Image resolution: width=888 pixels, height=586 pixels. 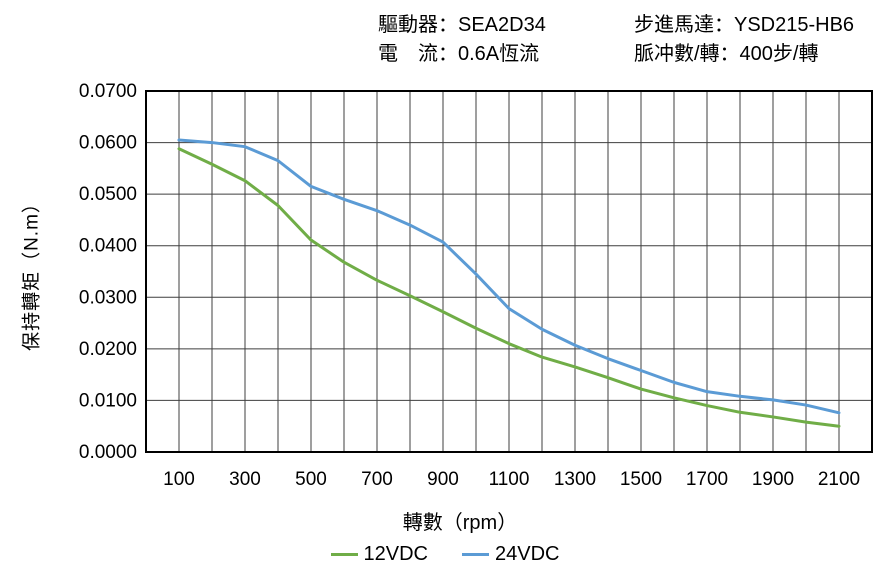 I want to click on y-tick-label: 0.0700, so click(x=108, y=91).